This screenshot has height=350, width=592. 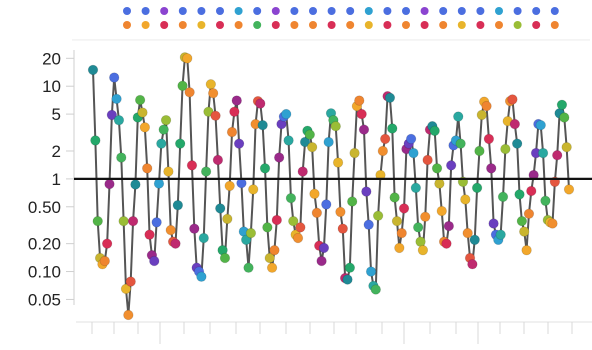 I want to click on top-fade-overlay, so click(x=296, y=40).